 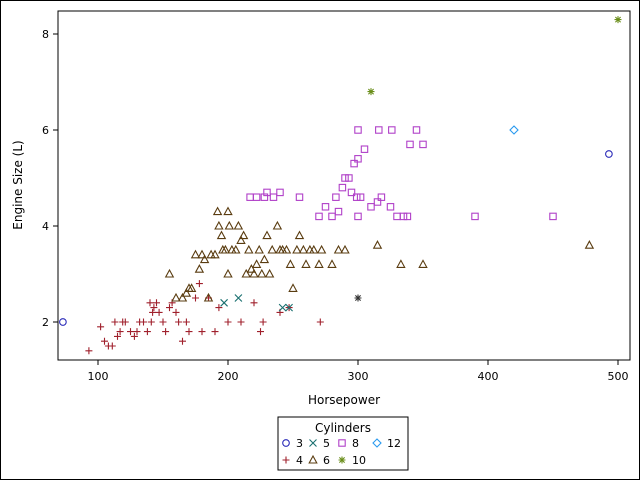 What do you see at coordinates (343, 428) in the screenshot?
I see `legend-title: Cylinders` at bounding box center [343, 428].